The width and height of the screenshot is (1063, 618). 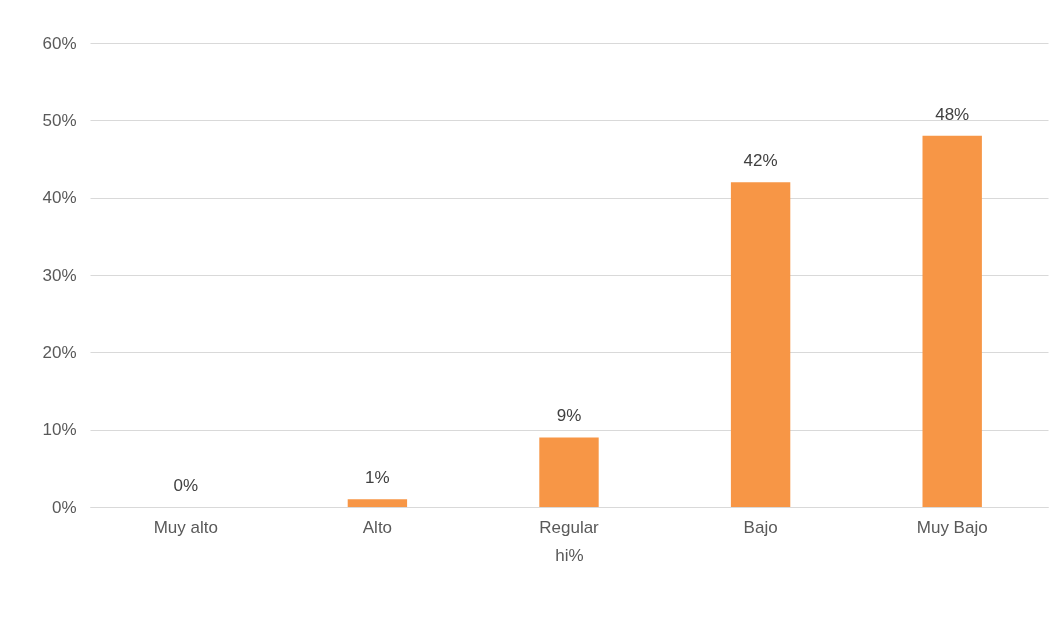 What do you see at coordinates (377, 478) in the screenshot?
I see `data-label: 1%` at bounding box center [377, 478].